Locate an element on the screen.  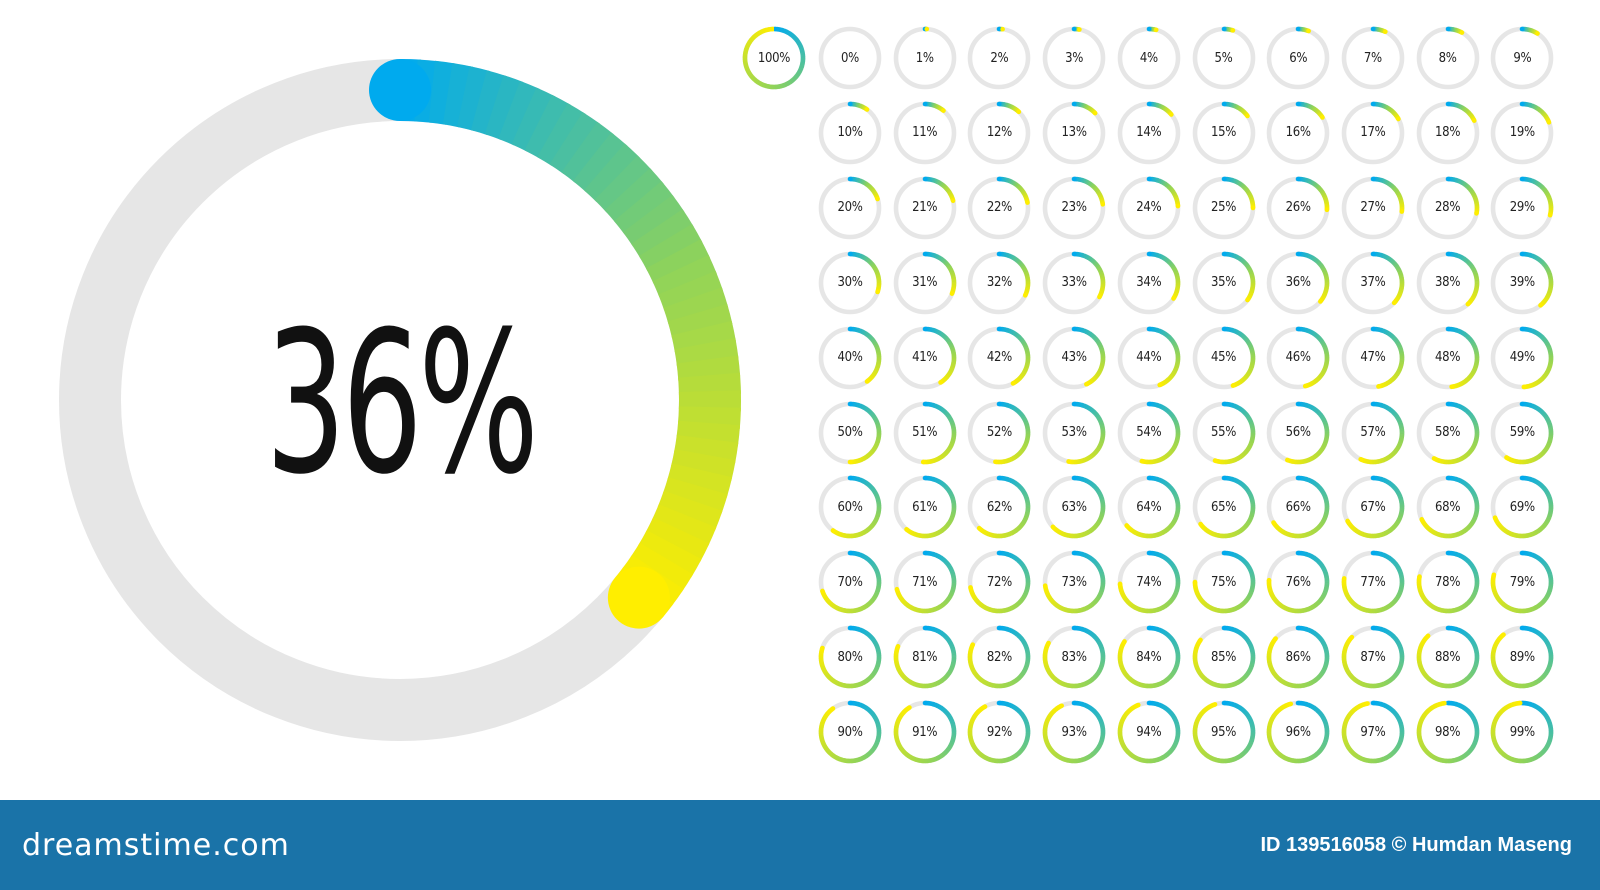
progress-ring-label: 58% is located at coordinates (1448, 432).